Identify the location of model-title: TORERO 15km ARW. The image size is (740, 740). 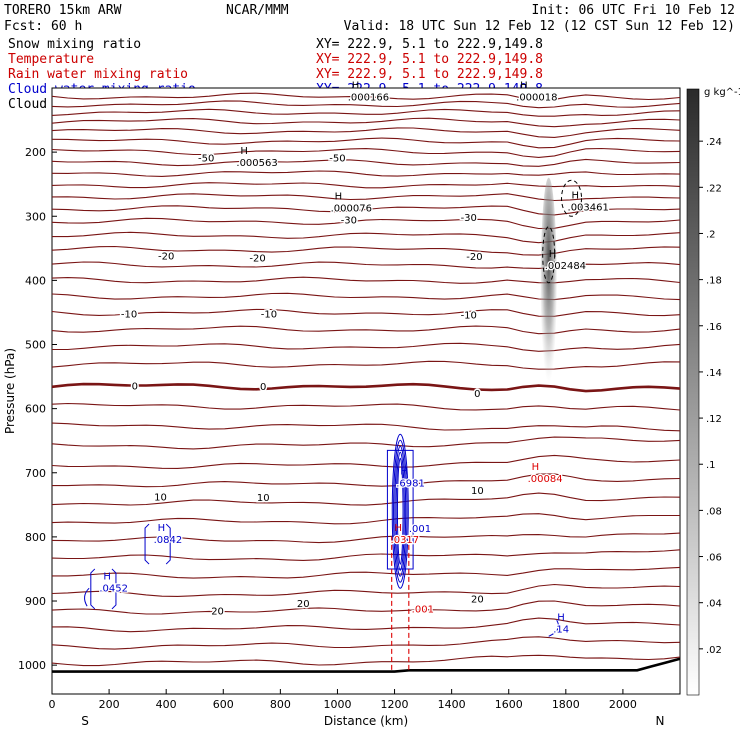
(63, 10).